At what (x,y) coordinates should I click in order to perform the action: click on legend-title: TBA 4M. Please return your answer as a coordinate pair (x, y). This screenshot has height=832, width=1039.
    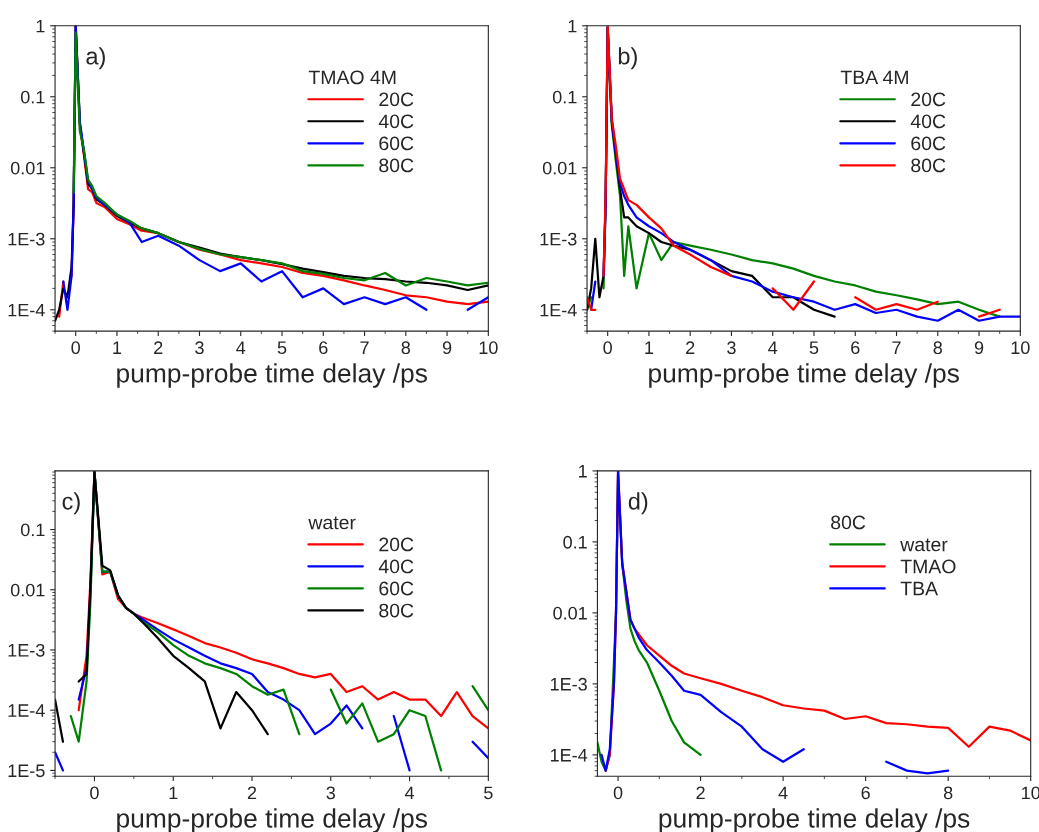
    Looking at the image, I should click on (874, 77).